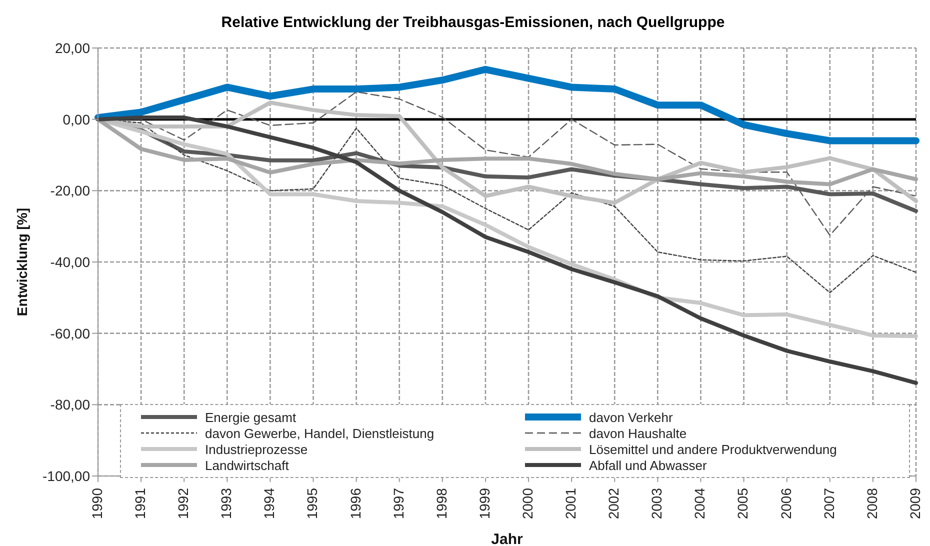 This screenshot has height=546, width=930. I want to click on x-tick-label: 2001, so click(570, 504).